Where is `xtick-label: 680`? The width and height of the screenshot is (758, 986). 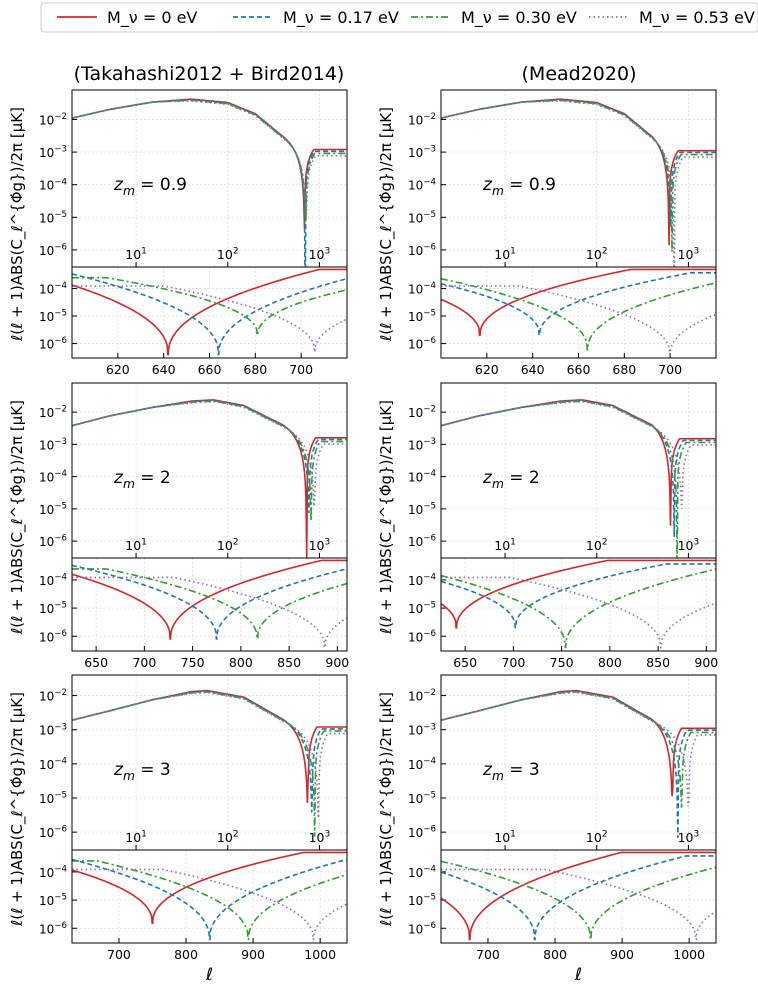 xtick-label: 680 is located at coordinates (624, 369).